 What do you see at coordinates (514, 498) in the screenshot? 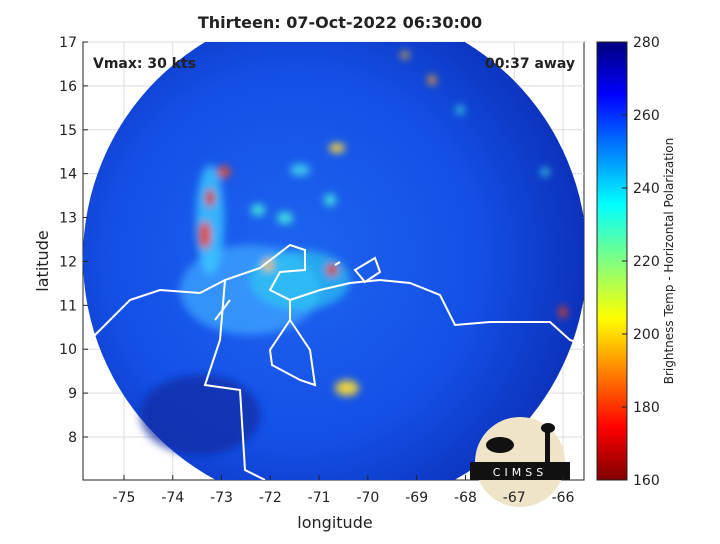
I see `x-tick-label: -67` at bounding box center [514, 498].